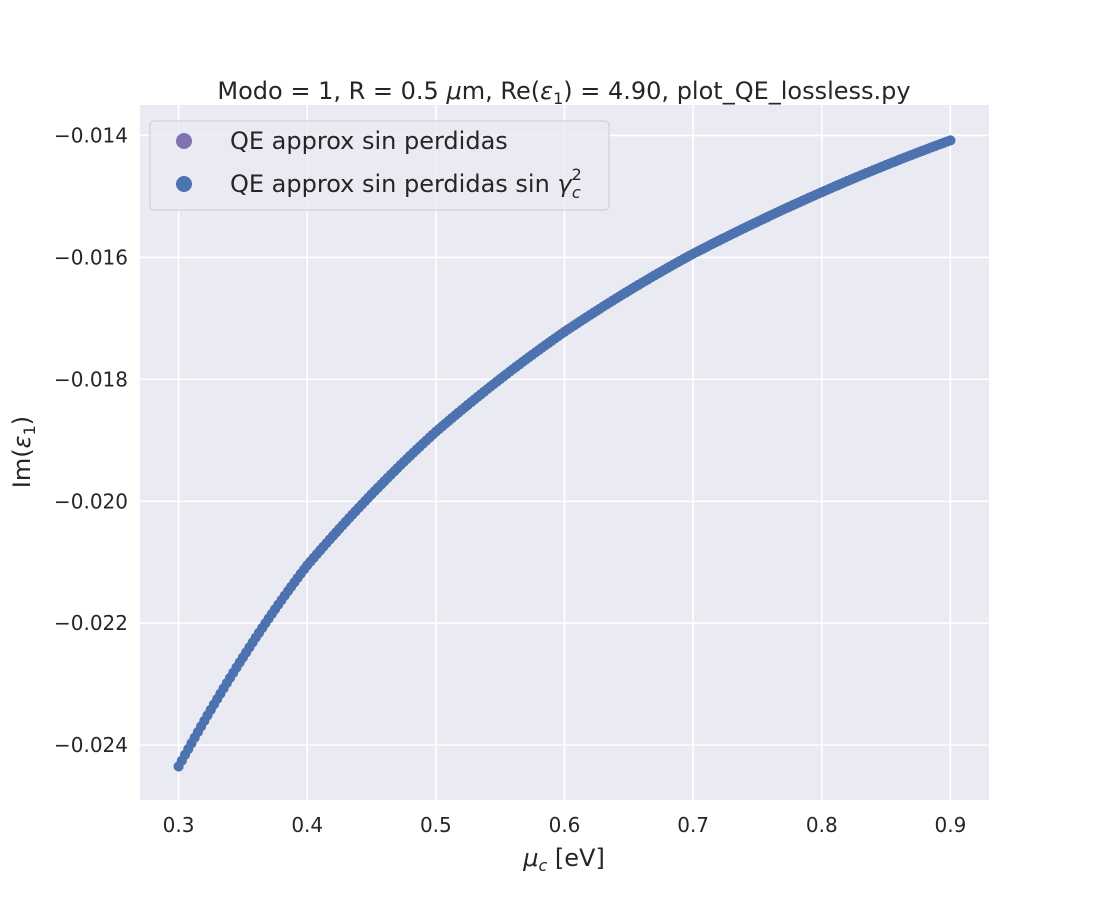 This screenshot has width=1100, height=900. I want to click on legend-label-series-2: QE approx sin perdidas sin γ2 c, so click(406, 183).